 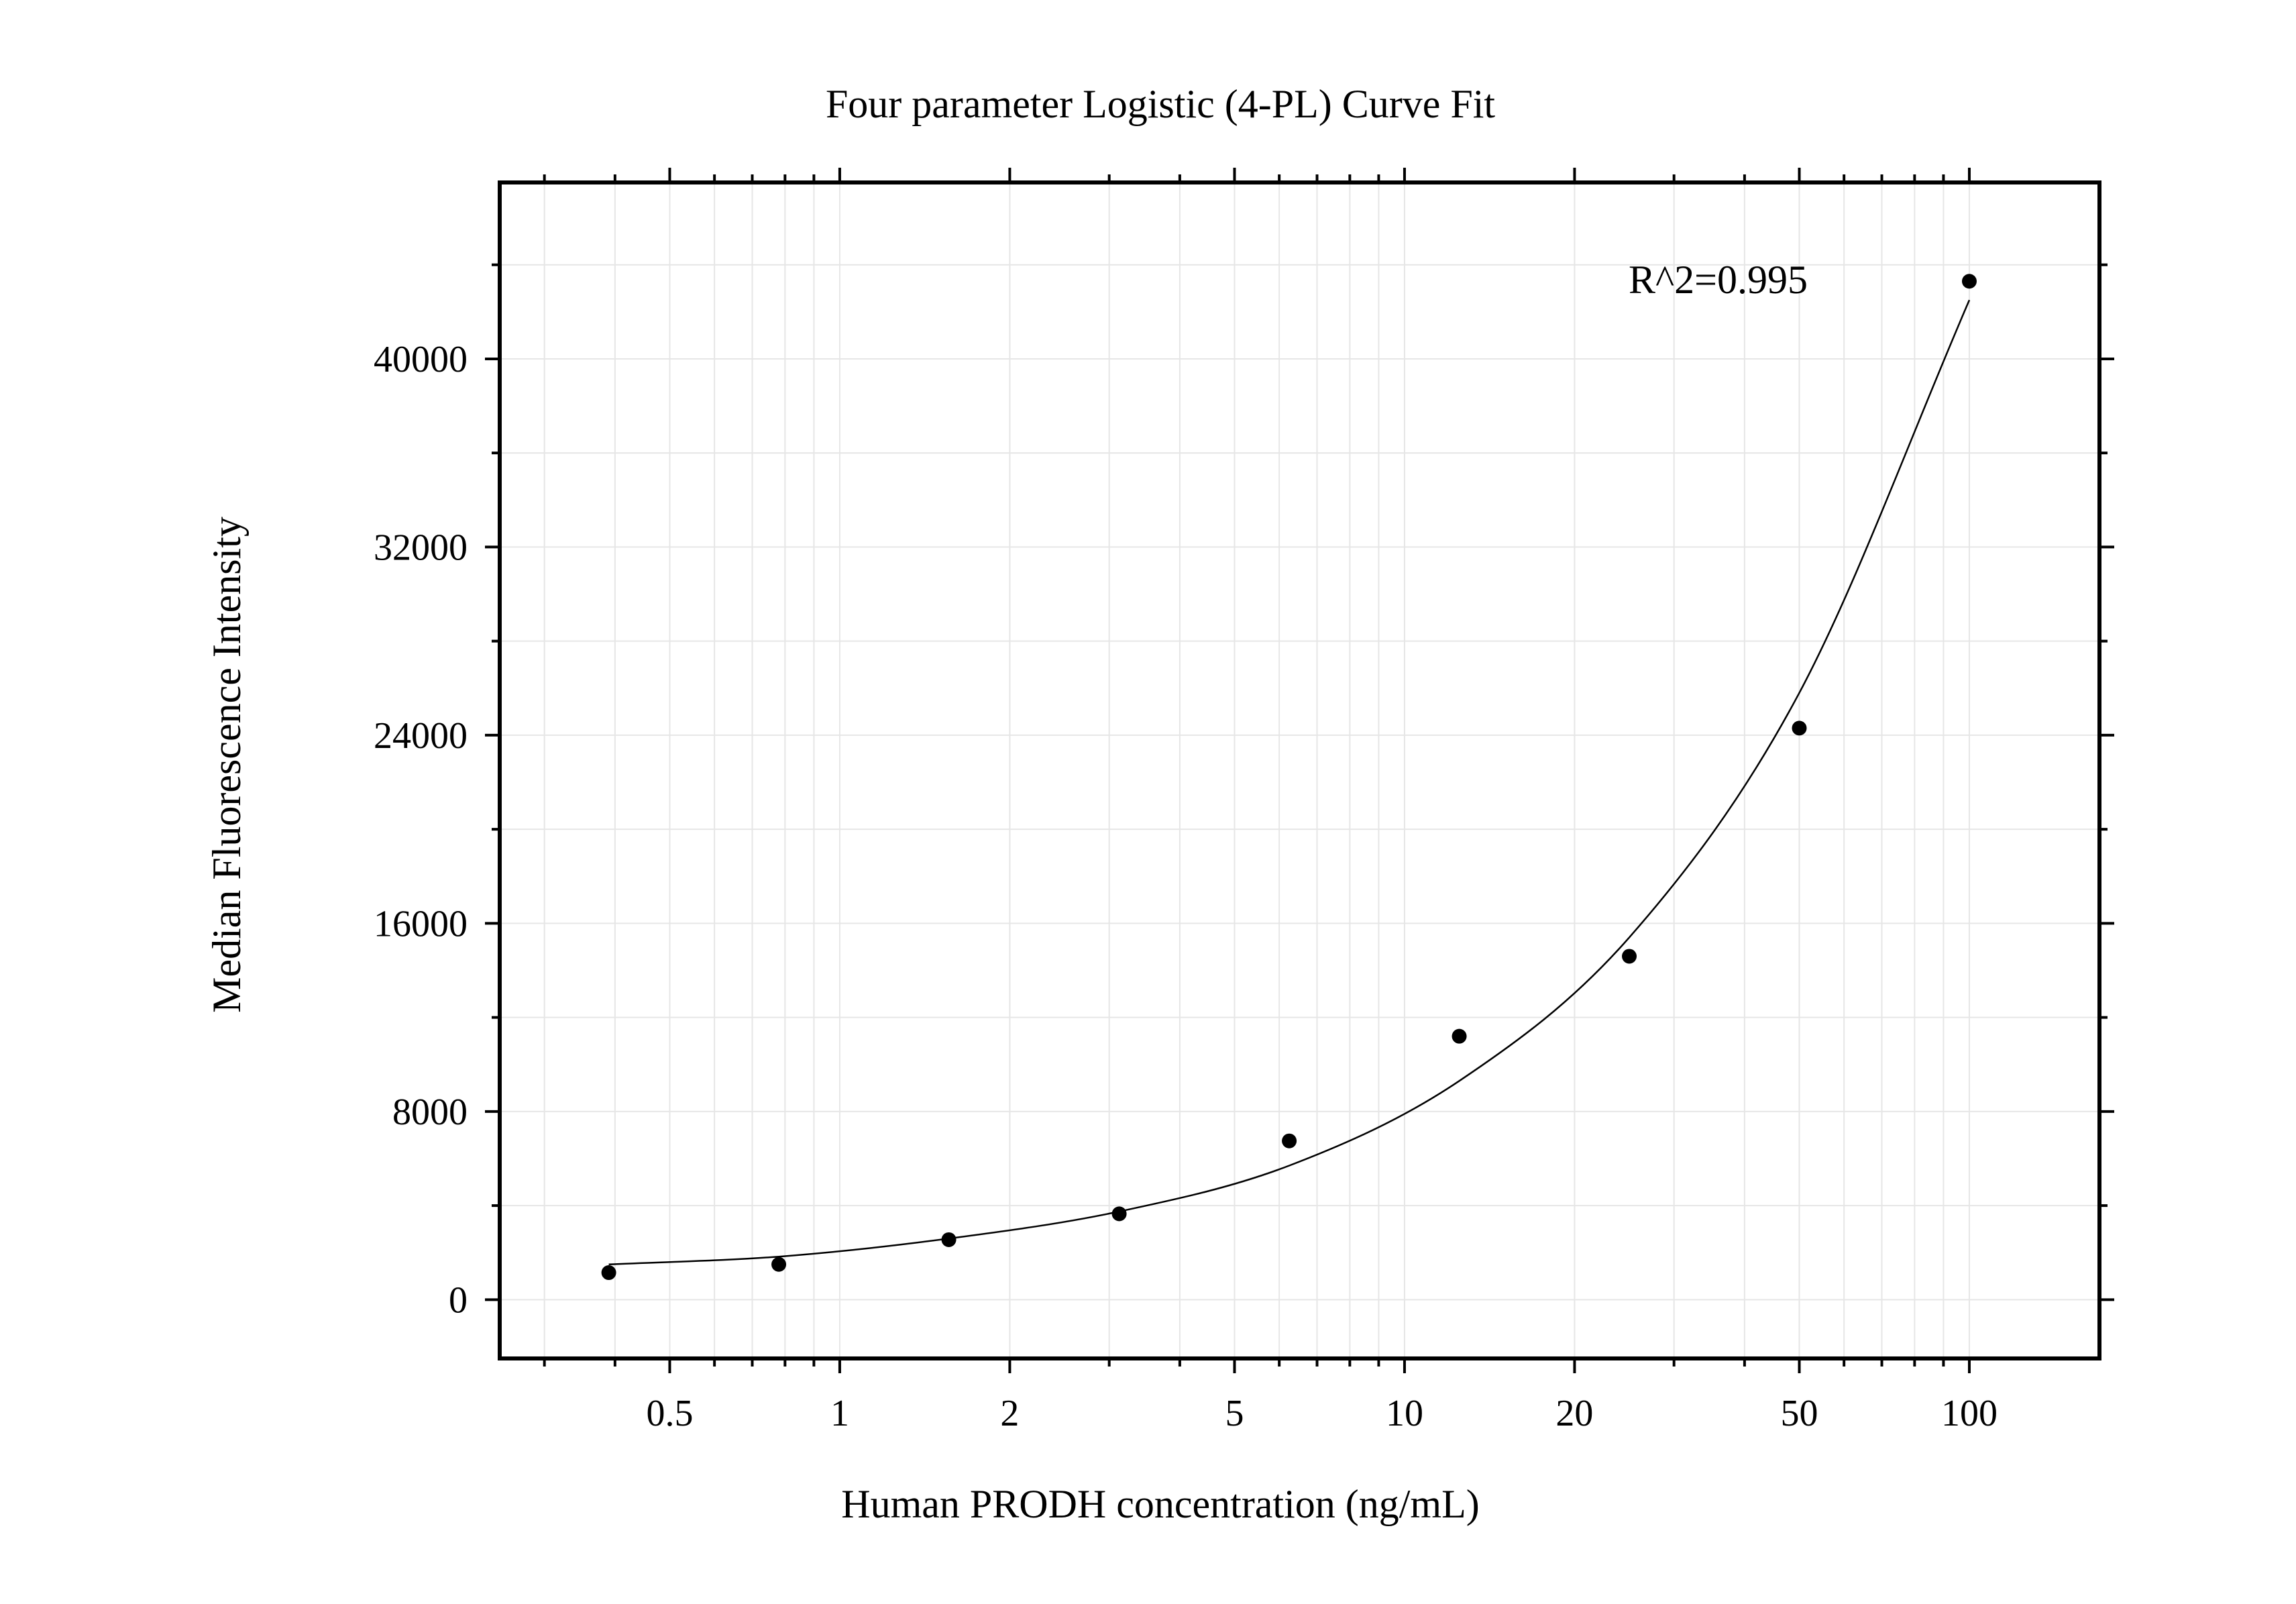 What do you see at coordinates (669, 1413) in the screenshot?
I see `x-tick-label: 0.5` at bounding box center [669, 1413].